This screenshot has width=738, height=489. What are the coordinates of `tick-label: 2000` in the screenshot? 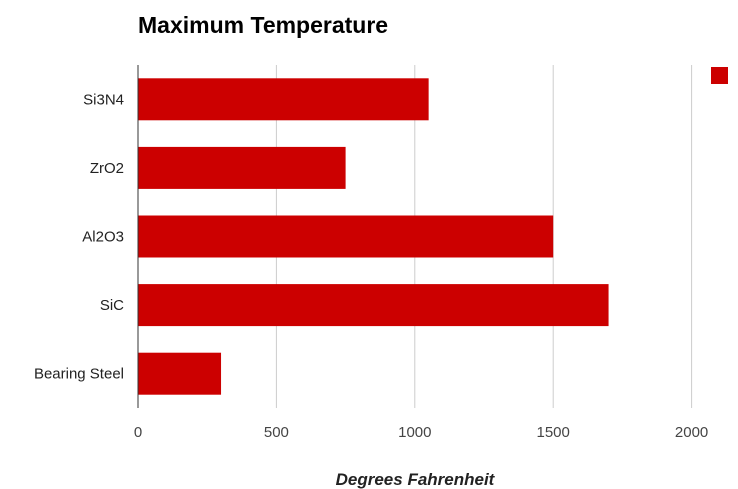 It's located at (691, 432).